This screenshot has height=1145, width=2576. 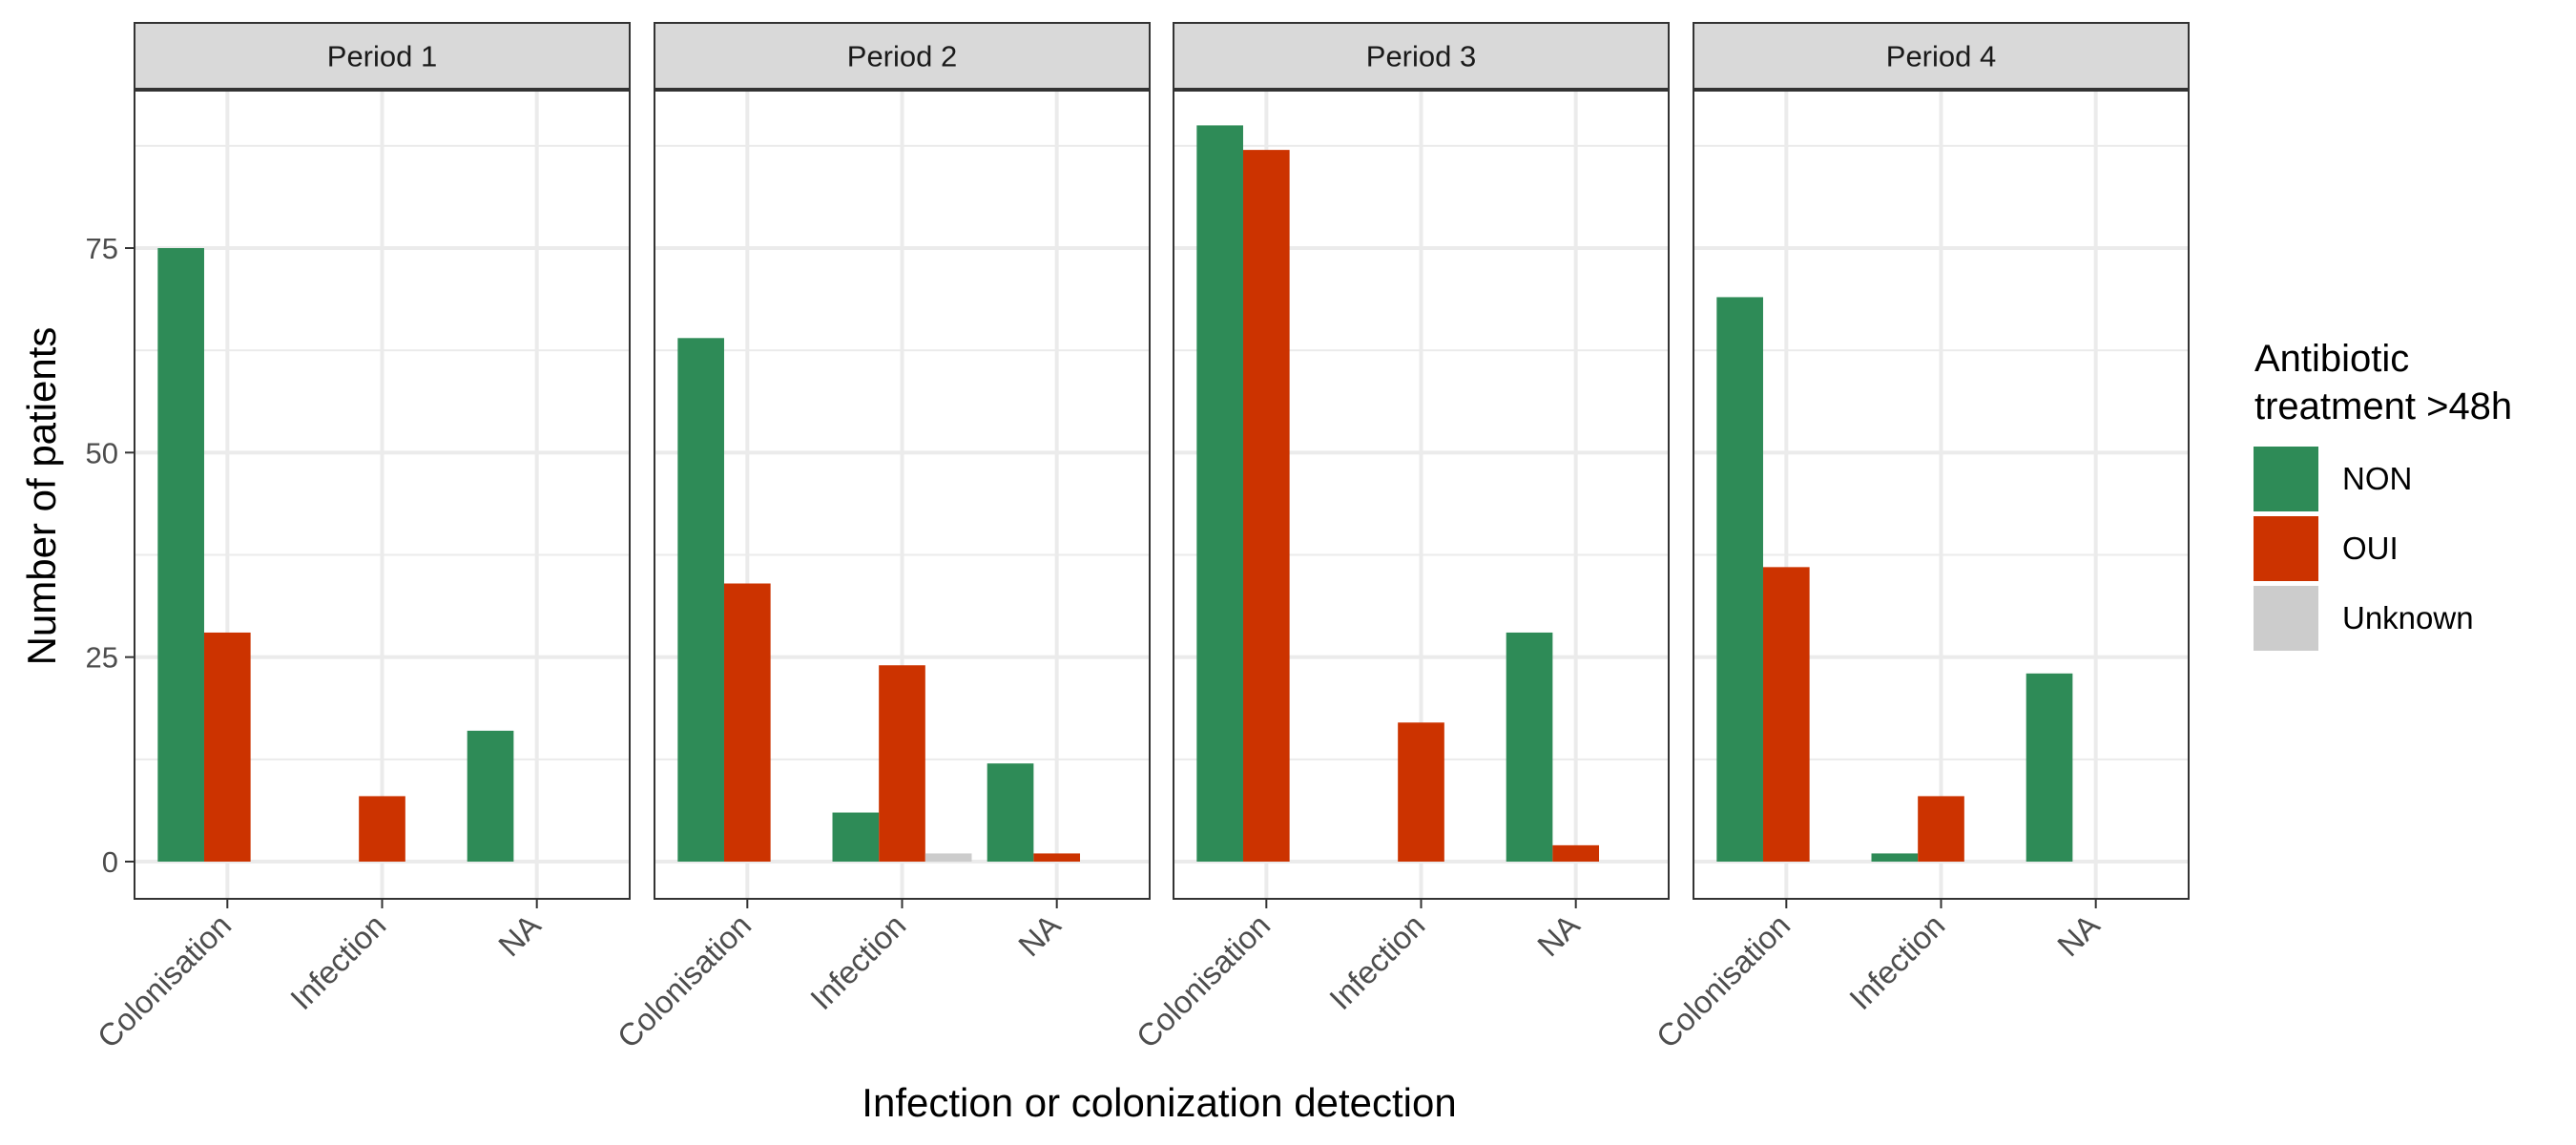 What do you see at coordinates (2408, 617) in the screenshot?
I see `legend-label-unknown: Unknown` at bounding box center [2408, 617].